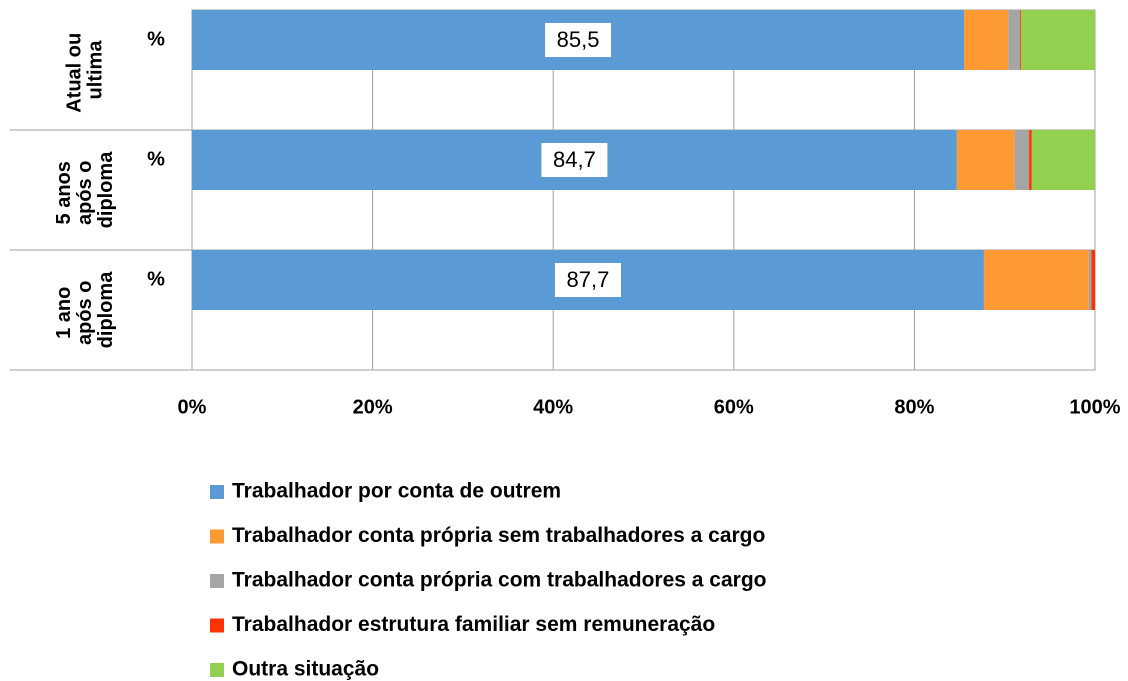 This screenshot has width=1128, height=681. I want to click on data-label: 84,7, so click(574, 159).